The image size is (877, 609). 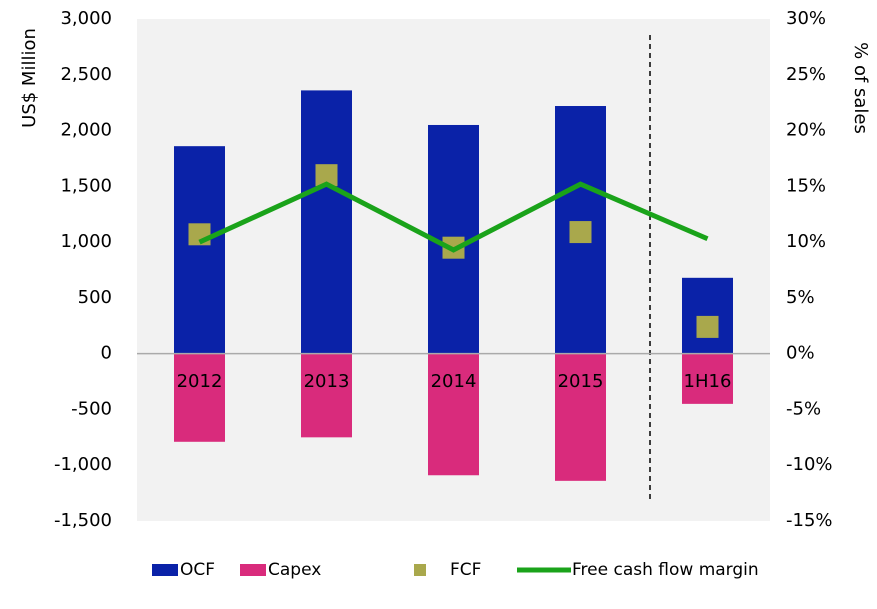 What do you see at coordinates (581, 381) in the screenshot?
I see `x-tick-label: 2015` at bounding box center [581, 381].